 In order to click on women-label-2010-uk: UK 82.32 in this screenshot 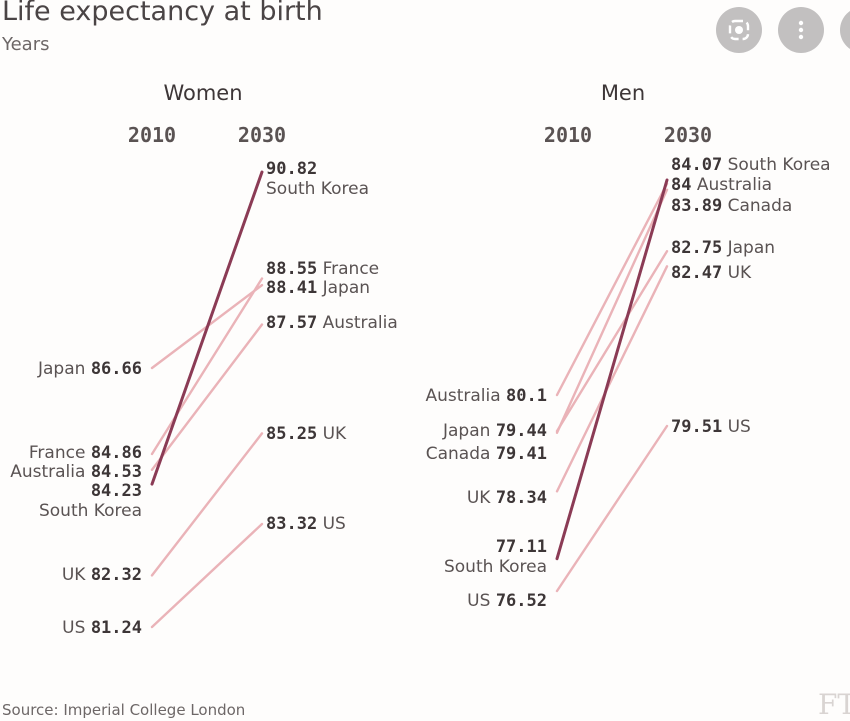, I will do `click(102, 575)`.